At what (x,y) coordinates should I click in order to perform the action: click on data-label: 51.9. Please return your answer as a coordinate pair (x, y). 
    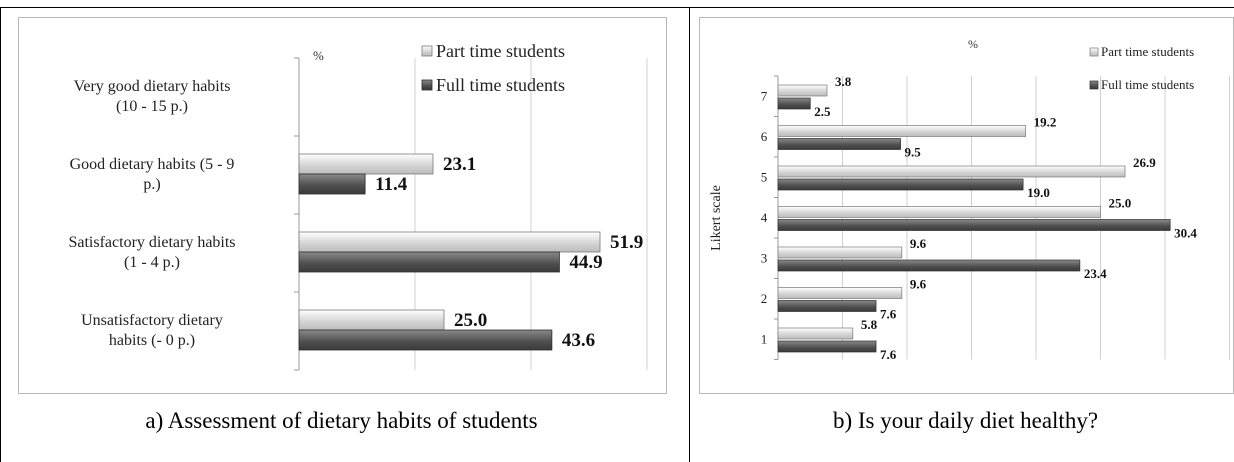
    Looking at the image, I should click on (626, 242).